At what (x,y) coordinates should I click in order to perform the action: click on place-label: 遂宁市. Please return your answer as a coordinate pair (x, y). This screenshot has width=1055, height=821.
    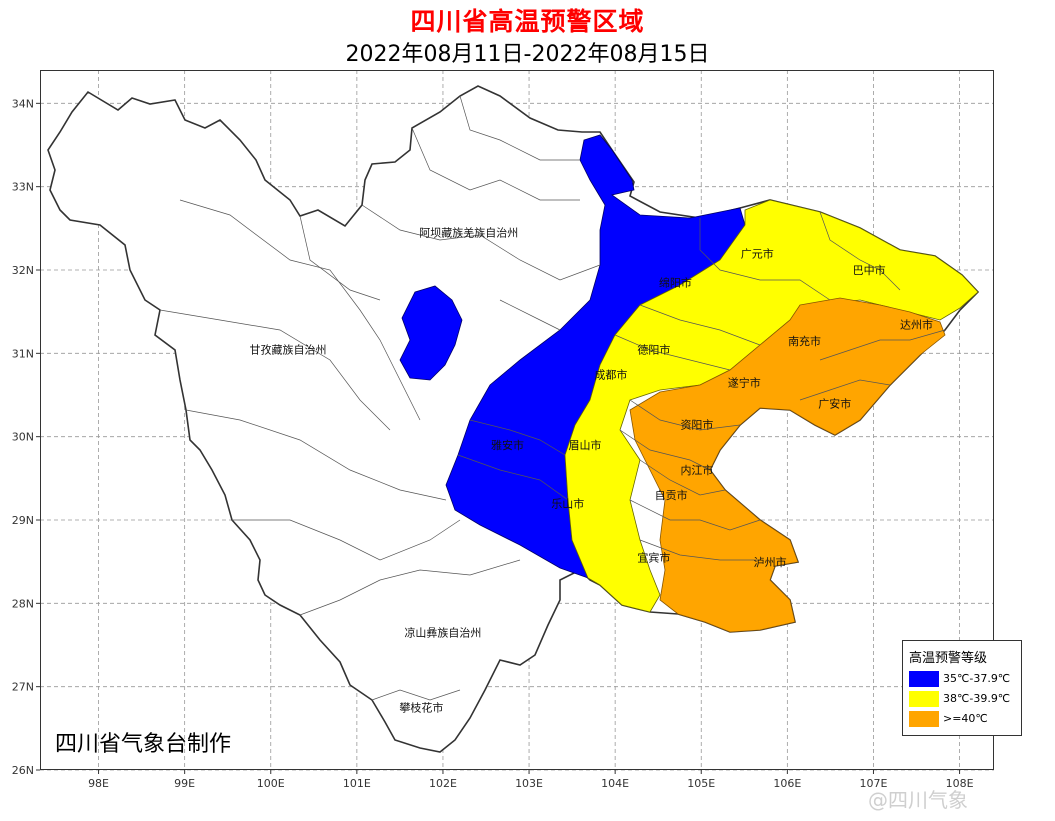
    Looking at the image, I should click on (744, 383).